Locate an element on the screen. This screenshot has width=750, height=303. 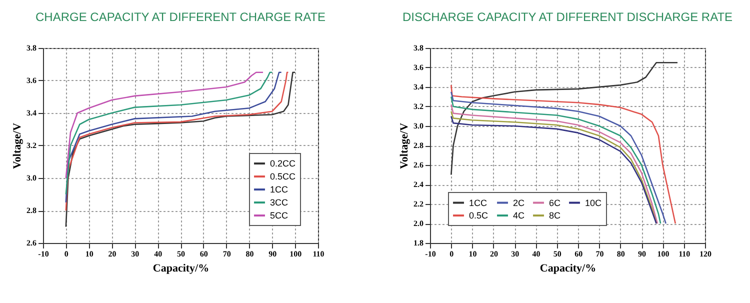
legend-label: 4C is located at coordinates (519, 215).